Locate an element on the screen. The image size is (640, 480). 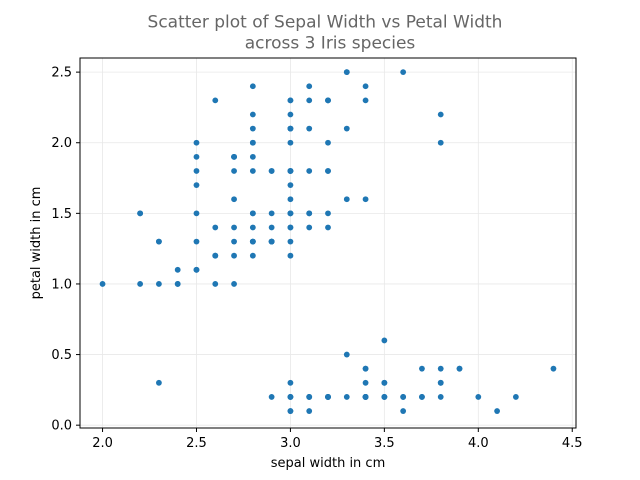
y-tick-label: 0.5 is located at coordinates (61, 355).